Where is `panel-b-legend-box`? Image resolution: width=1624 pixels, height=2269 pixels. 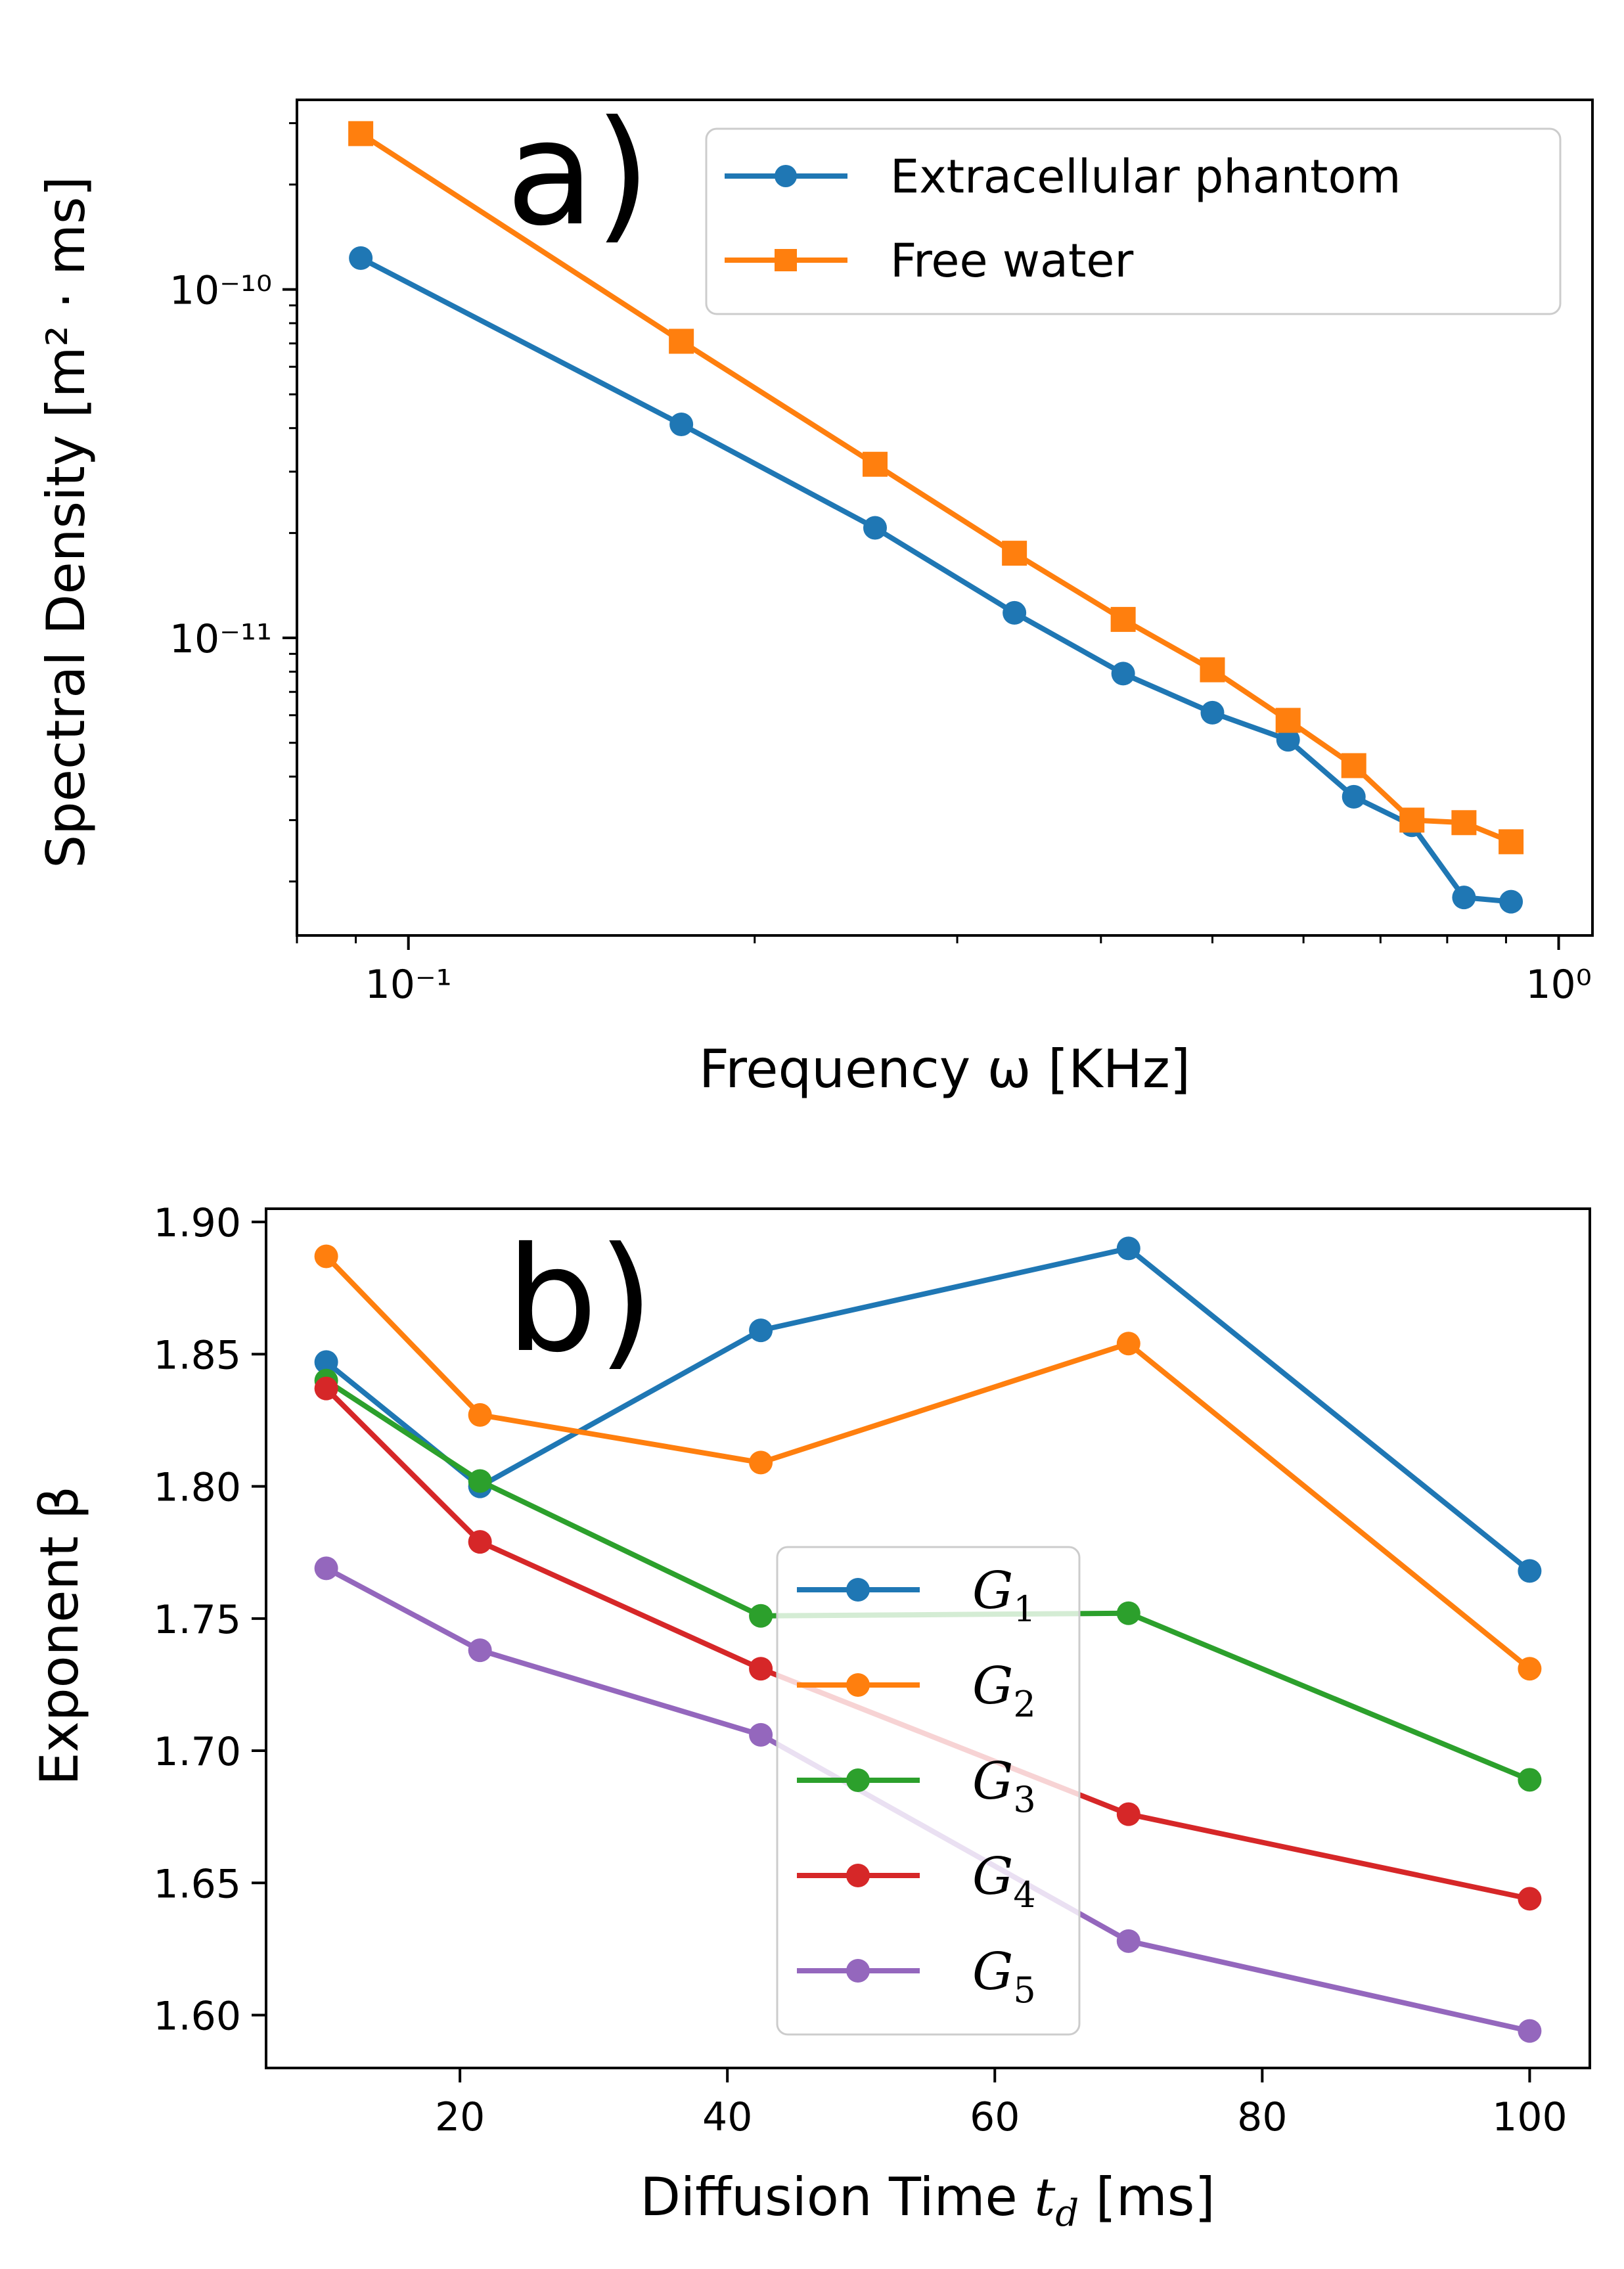
panel-b-legend-box is located at coordinates (928, 1791).